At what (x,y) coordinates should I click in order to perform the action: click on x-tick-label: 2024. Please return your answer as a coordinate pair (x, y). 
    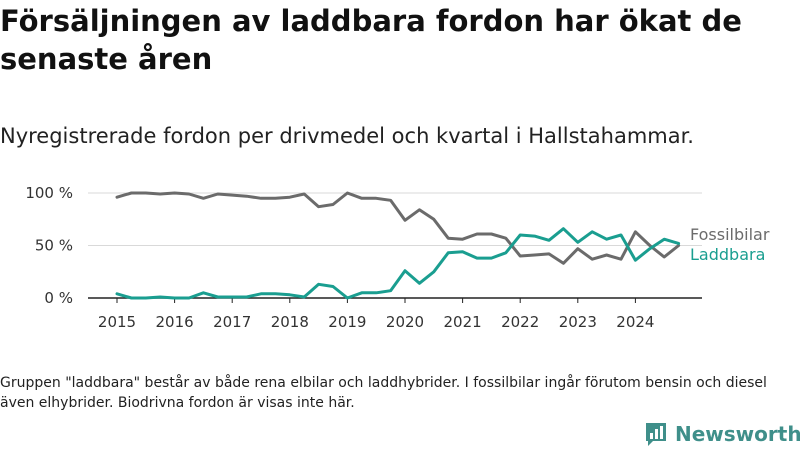
    Looking at the image, I should click on (635, 322).